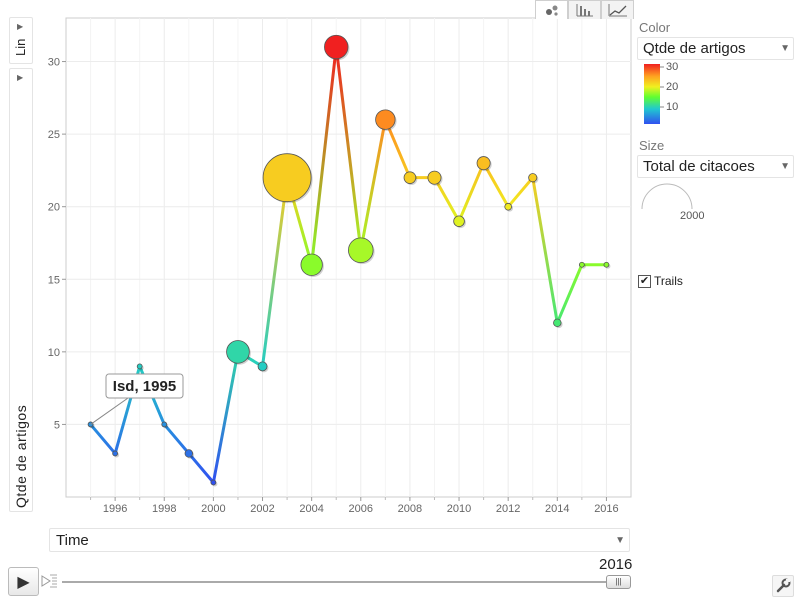 Image resolution: width=794 pixels, height=604 pixels. I want to click on x-tick-label: 2012, so click(508, 509).